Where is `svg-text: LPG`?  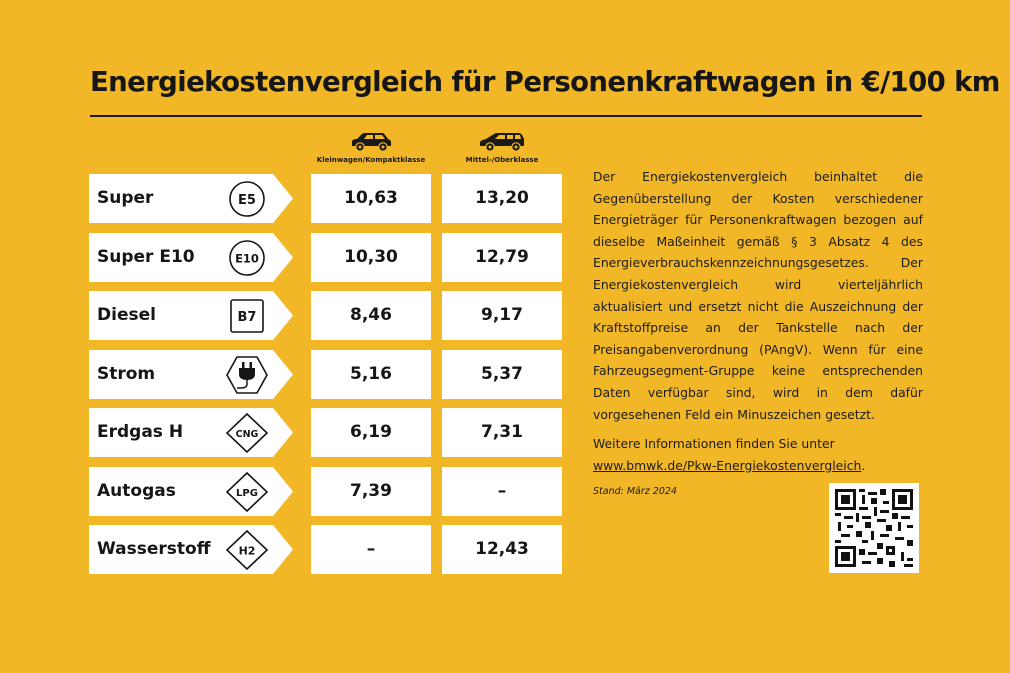
svg-text: LPG is located at coordinates (247, 493).